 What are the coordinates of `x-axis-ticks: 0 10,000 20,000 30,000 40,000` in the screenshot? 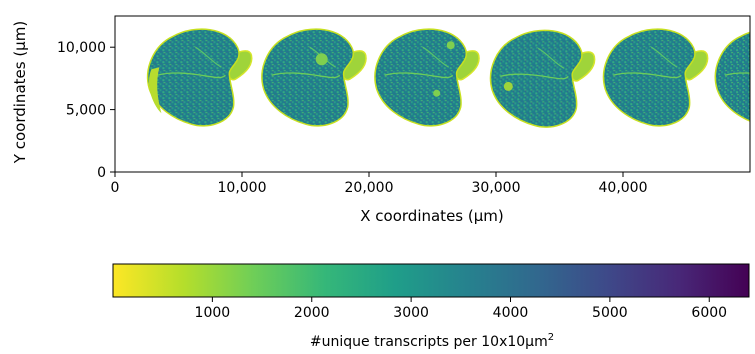 It's located at (379, 184).